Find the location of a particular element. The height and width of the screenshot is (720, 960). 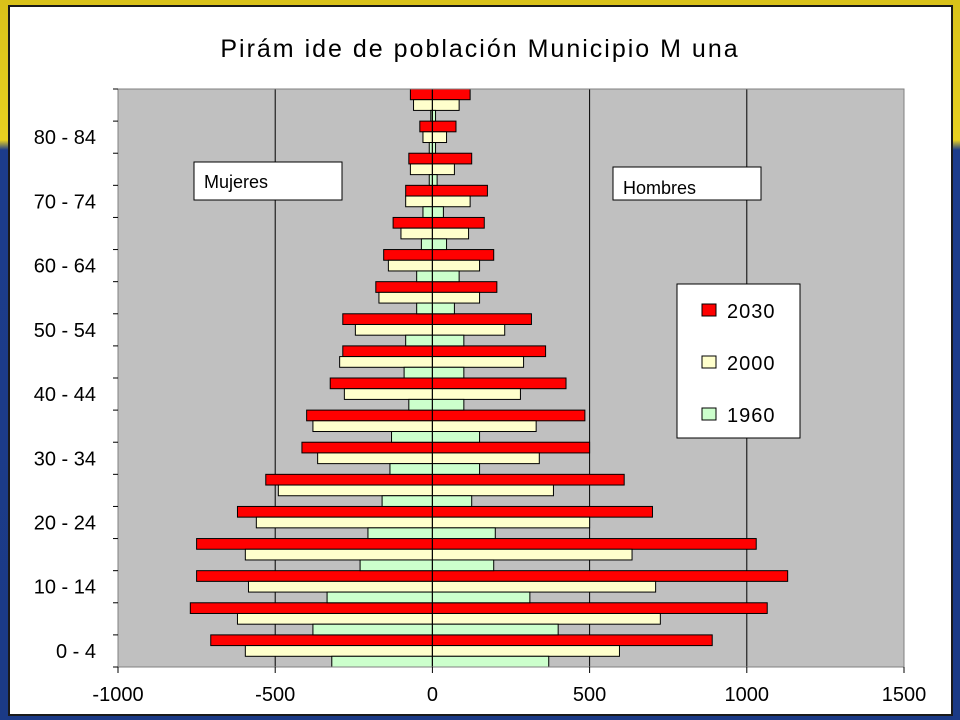

y-tick-label: 10 - 14 is located at coordinates (65, 588).